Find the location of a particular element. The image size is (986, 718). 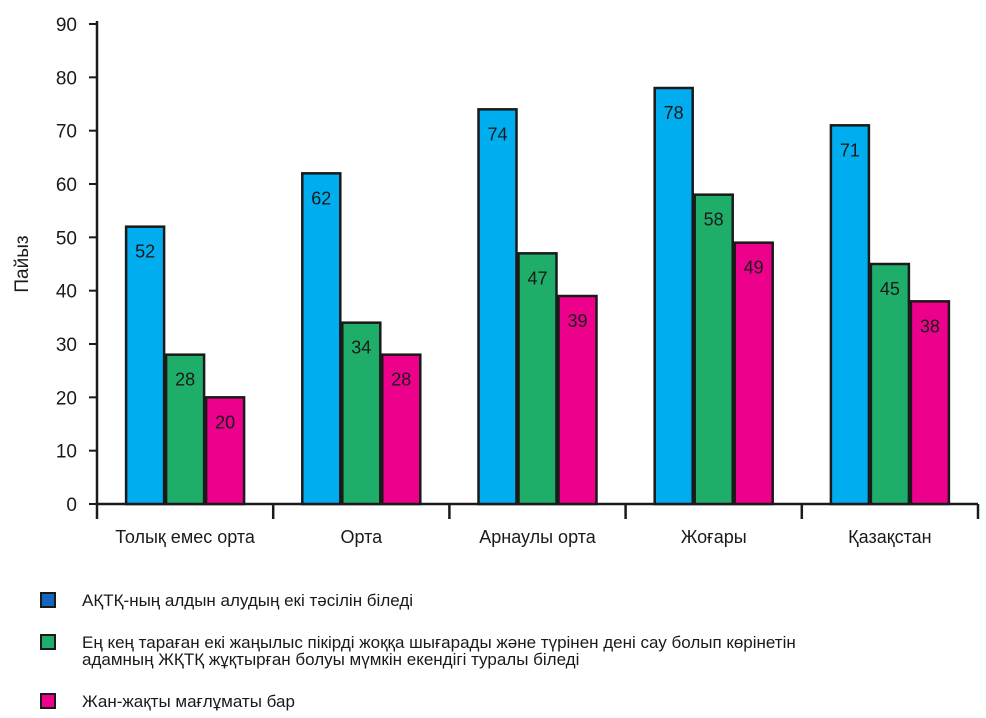

data-label: 20 is located at coordinates (225, 422).